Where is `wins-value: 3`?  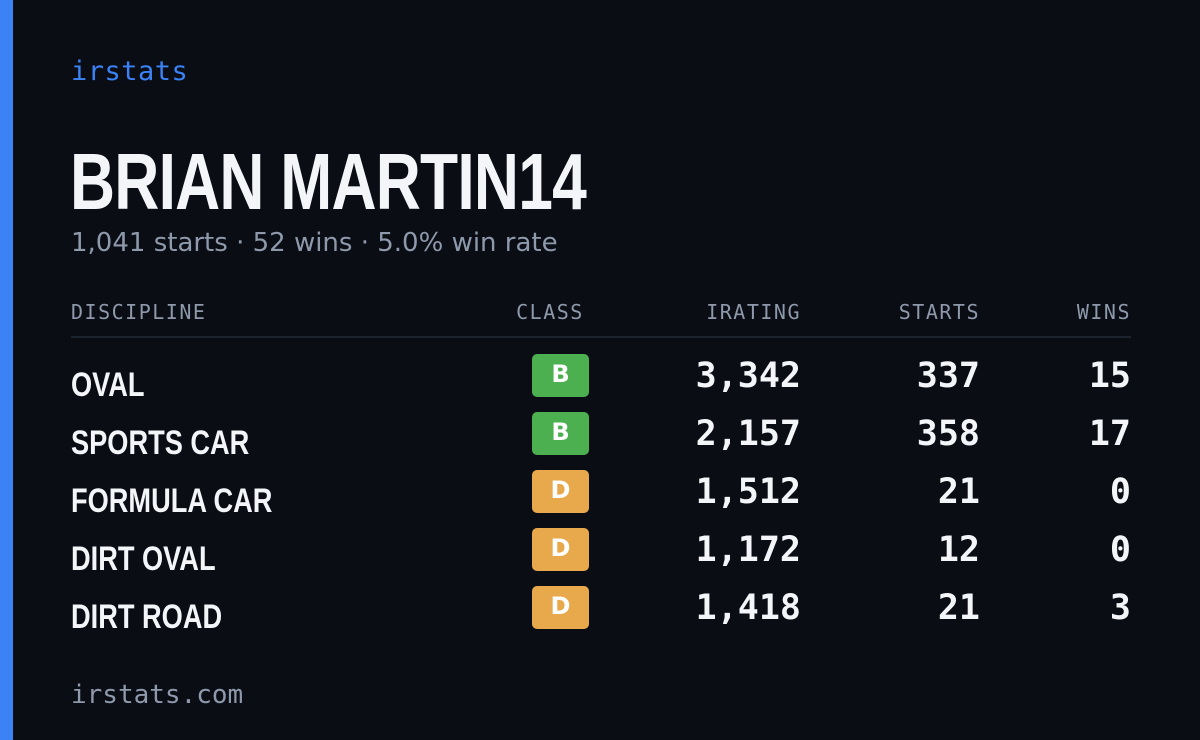 wins-value: 3 is located at coordinates (1120, 608).